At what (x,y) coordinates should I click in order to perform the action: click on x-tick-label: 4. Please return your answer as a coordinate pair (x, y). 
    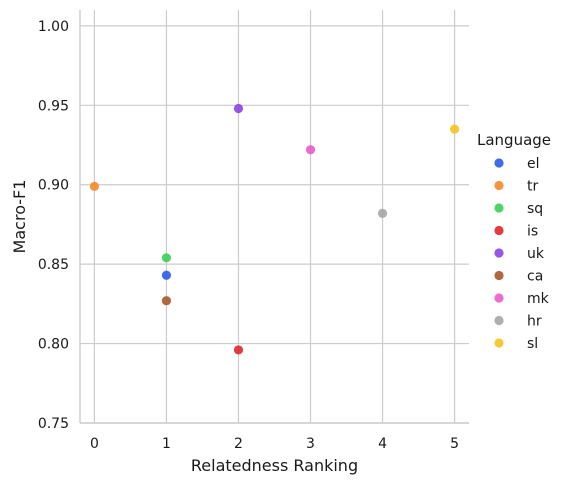
    Looking at the image, I should click on (382, 444).